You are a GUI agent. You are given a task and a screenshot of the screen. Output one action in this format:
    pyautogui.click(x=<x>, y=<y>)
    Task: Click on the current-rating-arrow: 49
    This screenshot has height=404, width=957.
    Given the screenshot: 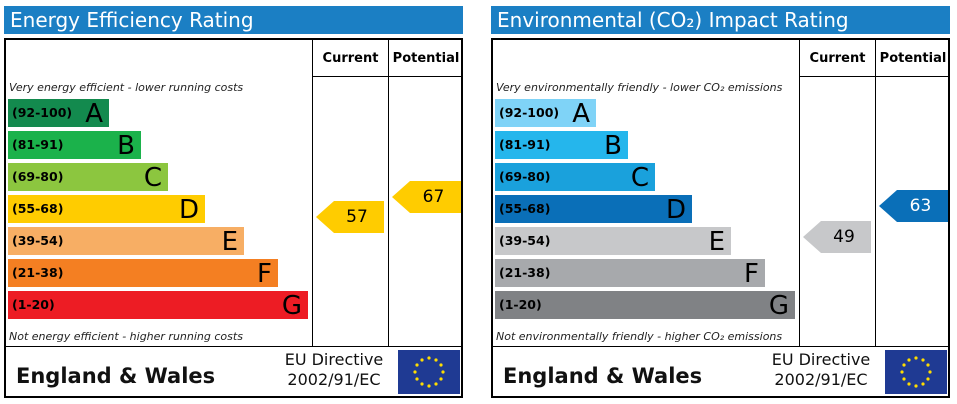 What is the action you would take?
    pyautogui.click(x=837, y=237)
    